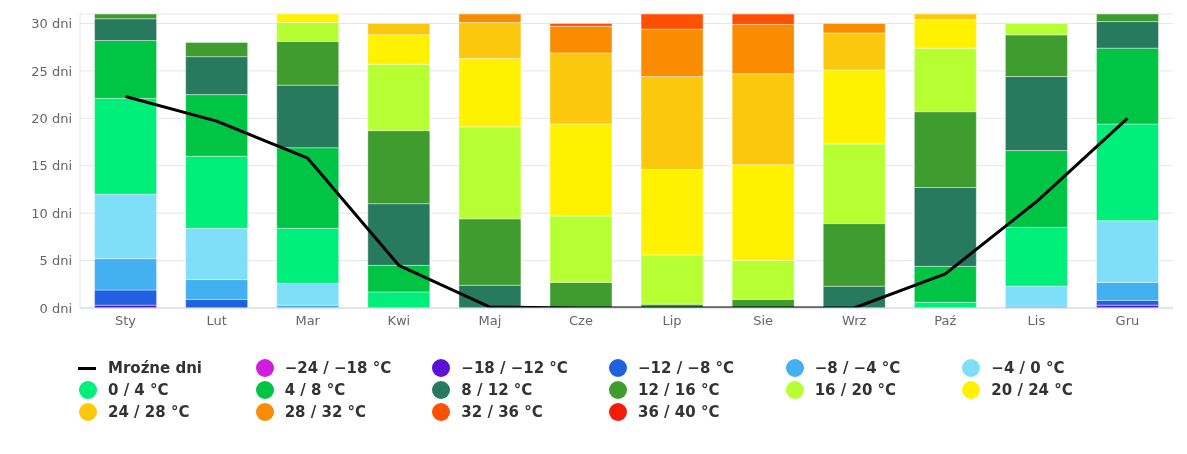  What do you see at coordinates (325, 412) in the screenshot?
I see `legend-label: 28 / 32 °C` at bounding box center [325, 412].